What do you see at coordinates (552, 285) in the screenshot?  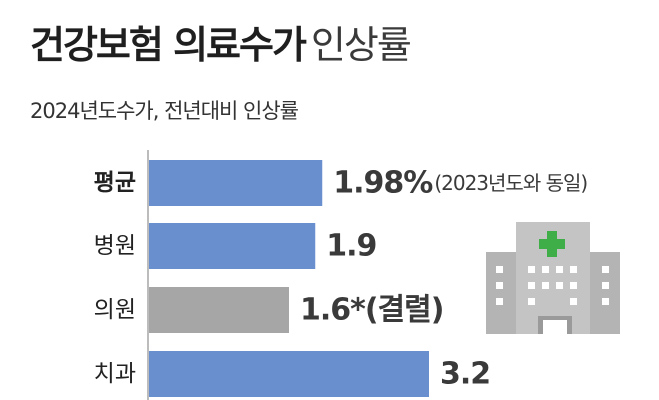 I see `building-windows` at bounding box center [552, 285].